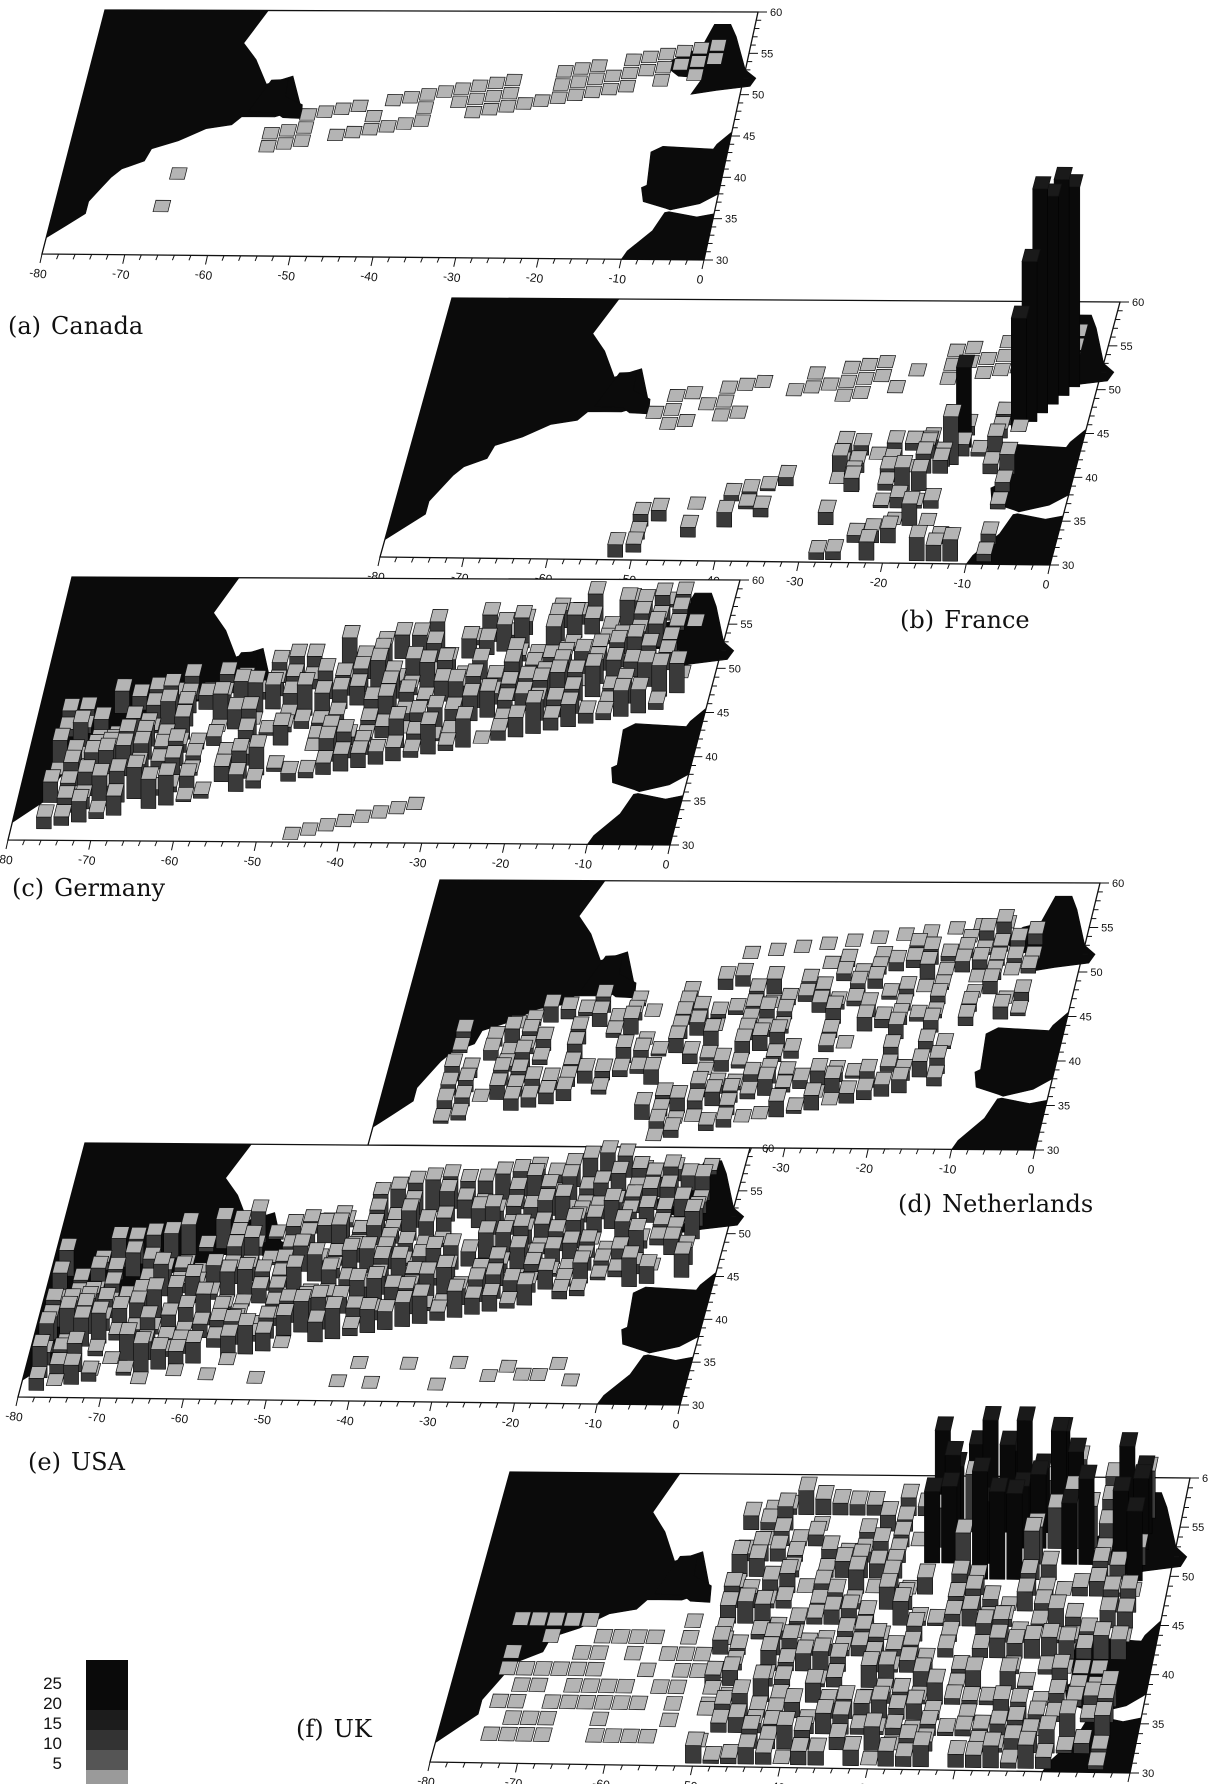 Image resolution: width=1208 pixels, height=1784 pixels. I want to click on x-tick-label: -60, so click(179, 1418).